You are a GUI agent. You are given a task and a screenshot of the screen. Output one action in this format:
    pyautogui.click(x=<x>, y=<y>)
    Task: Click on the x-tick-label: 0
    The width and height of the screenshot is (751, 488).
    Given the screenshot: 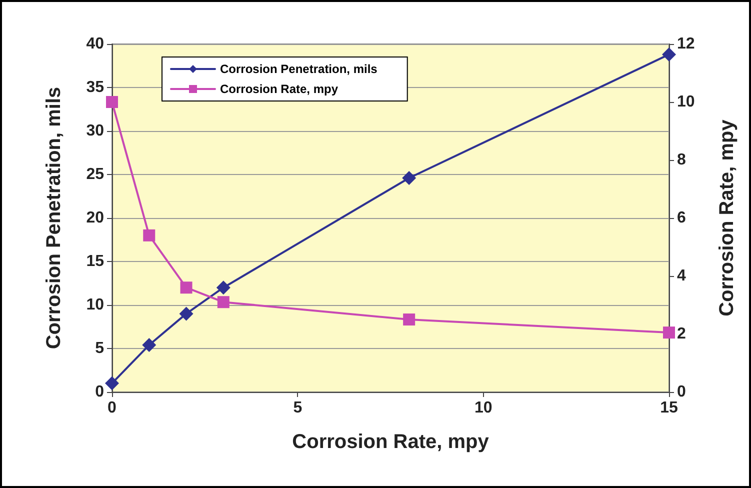 What is the action you would take?
    pyautogui.click(x=112, y=408)
    